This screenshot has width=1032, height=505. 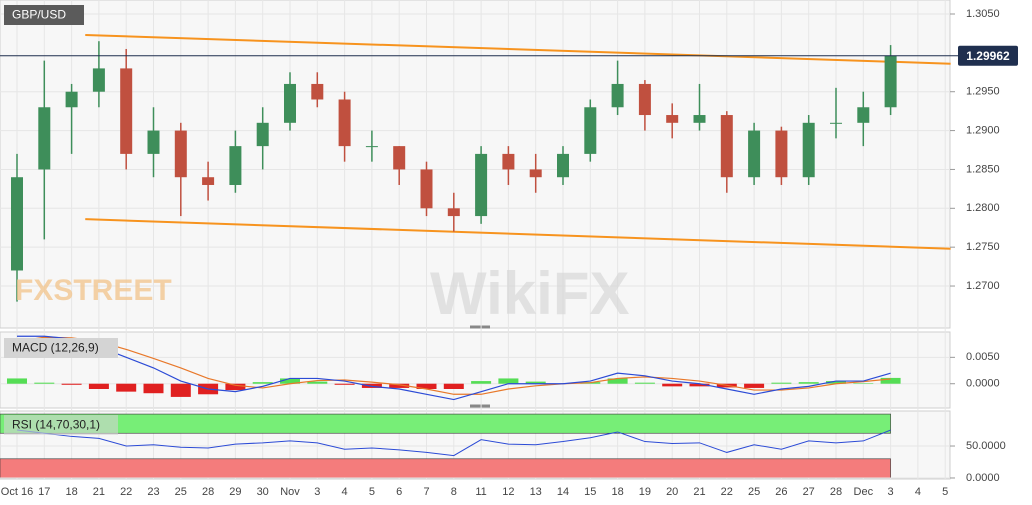 What do you see at coordinates (672, 492) in the screenshot?
I see `x-tick-label: 20` at bounding box center [672, 492].